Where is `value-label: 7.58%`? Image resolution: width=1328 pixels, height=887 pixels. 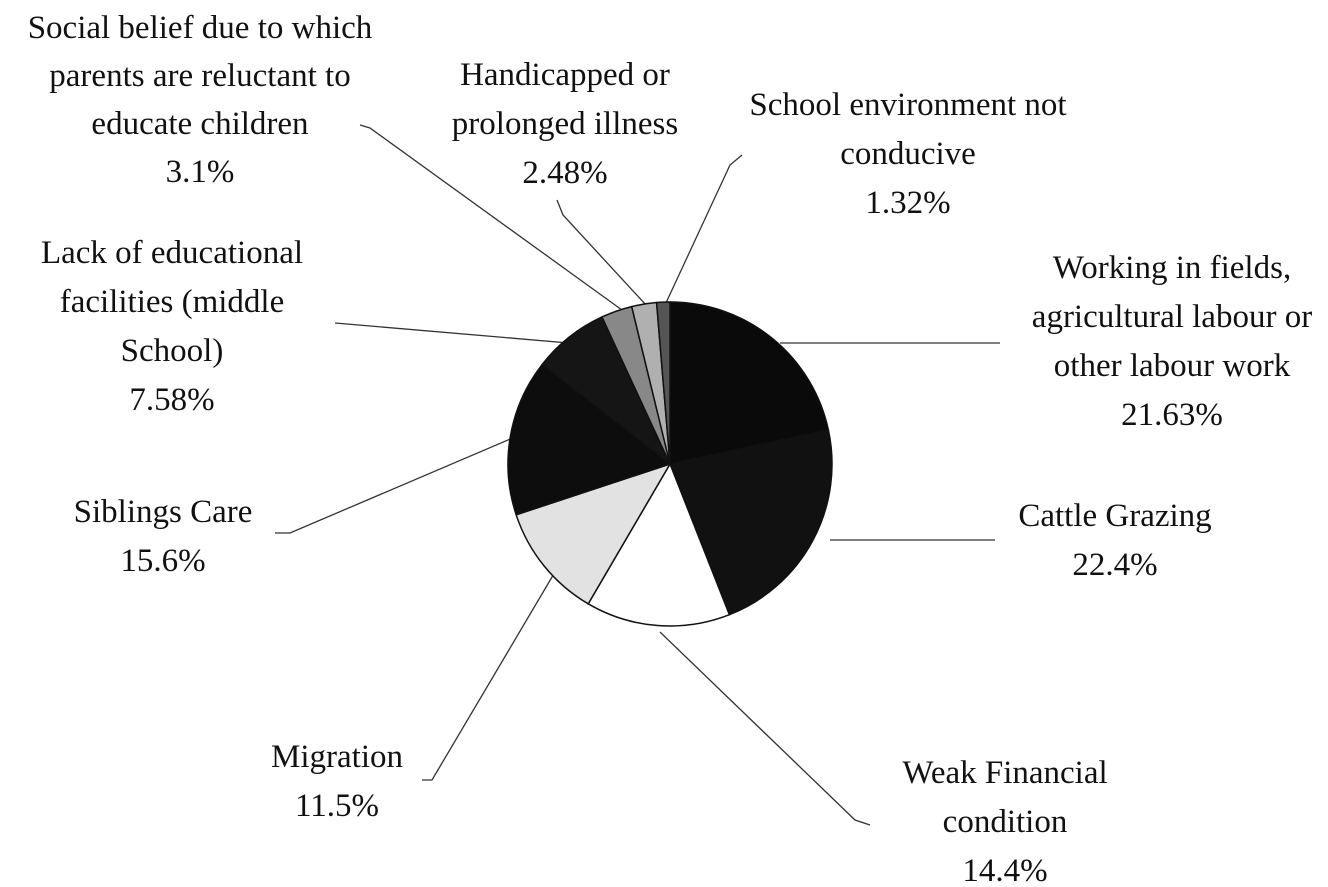
value-label: 7.58% is located at coordinates (172, 400).